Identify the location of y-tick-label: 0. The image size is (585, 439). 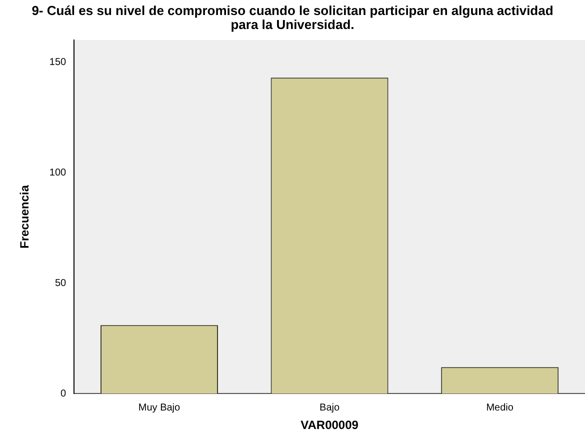
(63, 394).